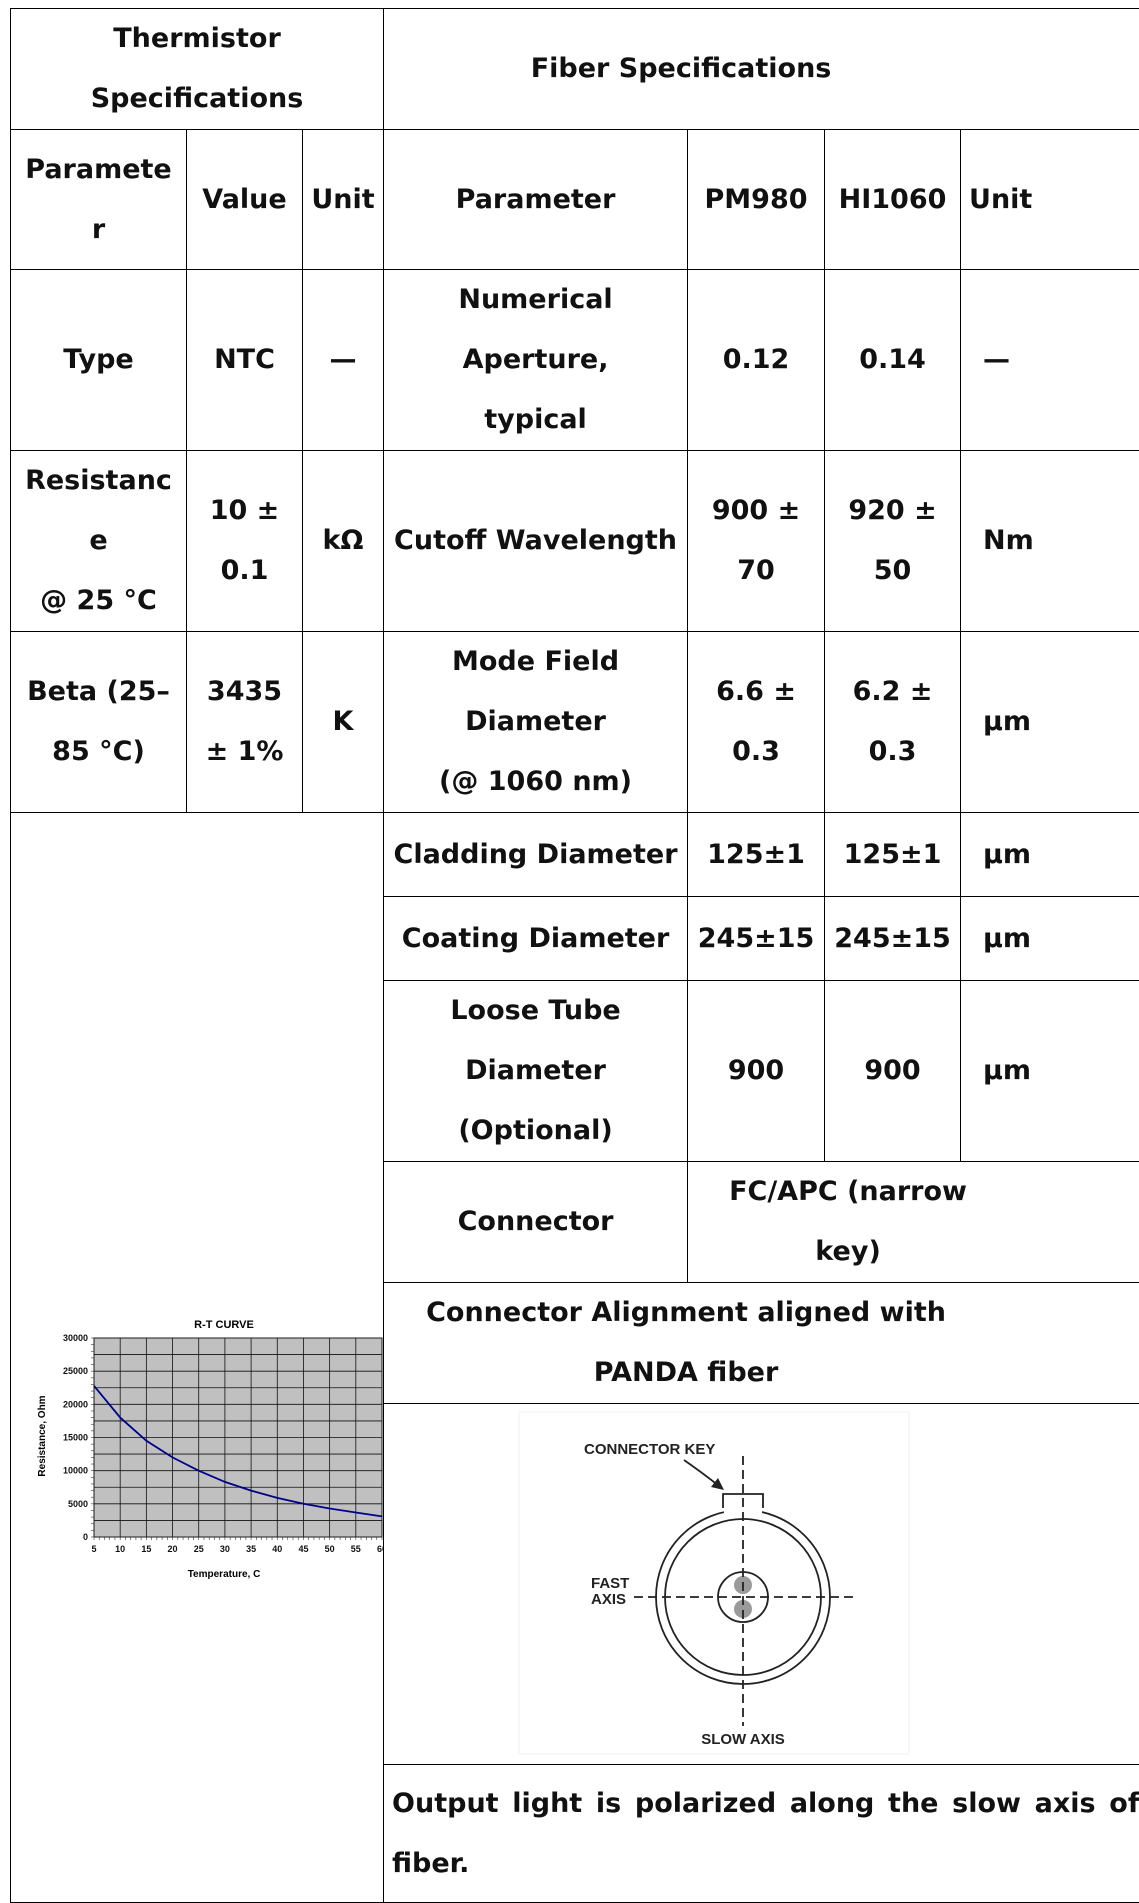 Image resolution: width=1139 pixels, height=1903 pixels. Describe the element at coordinates (343, 722) in the screenshot. I see `thermistor-row-beta-unit: K` at that location.